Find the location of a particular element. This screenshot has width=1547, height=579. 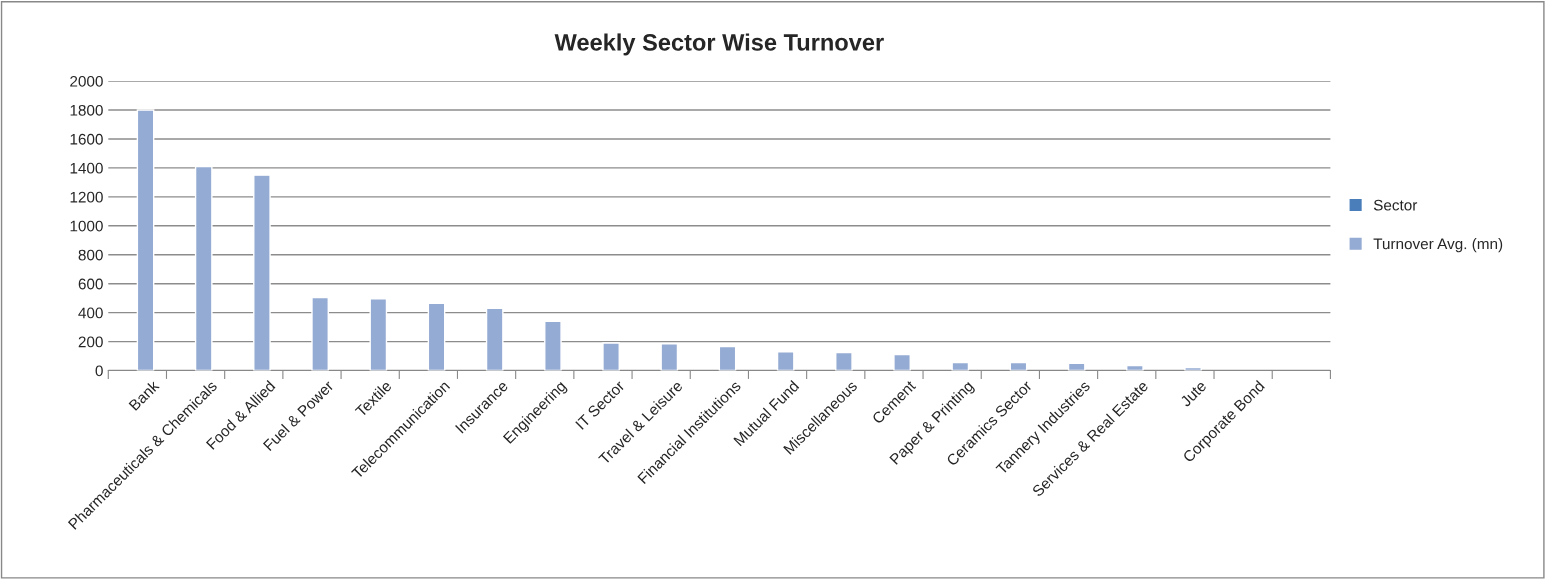

y-tick-label: 2000 is located at coordinates (86, 81).